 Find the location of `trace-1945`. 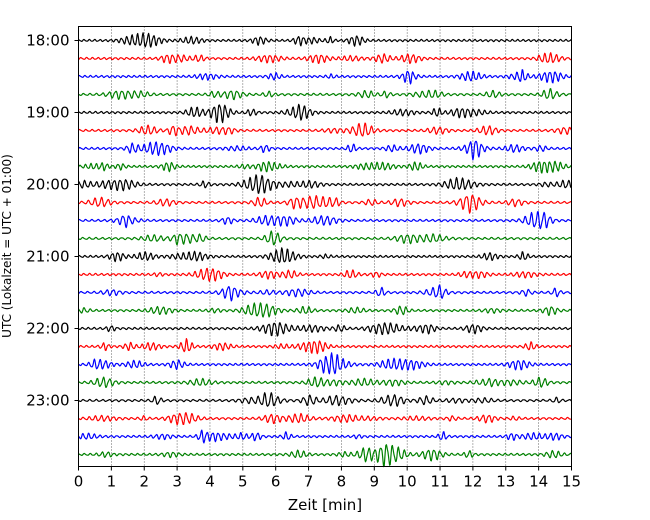

trace-1945 is located at coordinates (324, 167).